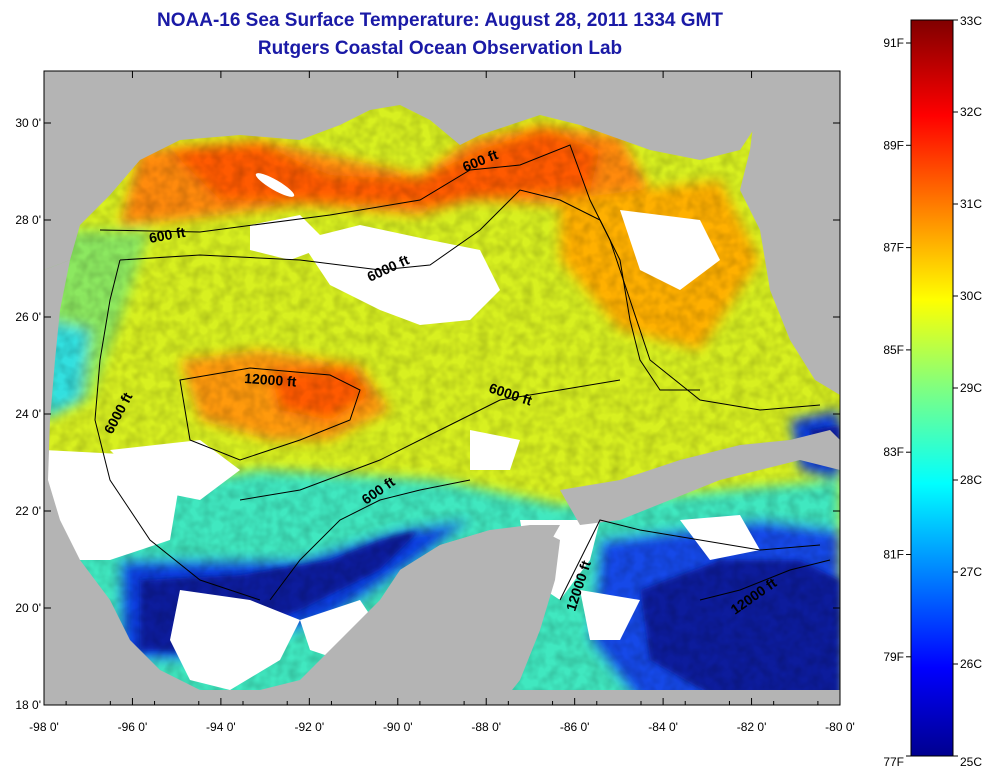 The image size is (992, 770). What do you see at coordinates (971, 480) in the screenshot?
I see `celsius-label: 28C` at bounding box center [971, 480].